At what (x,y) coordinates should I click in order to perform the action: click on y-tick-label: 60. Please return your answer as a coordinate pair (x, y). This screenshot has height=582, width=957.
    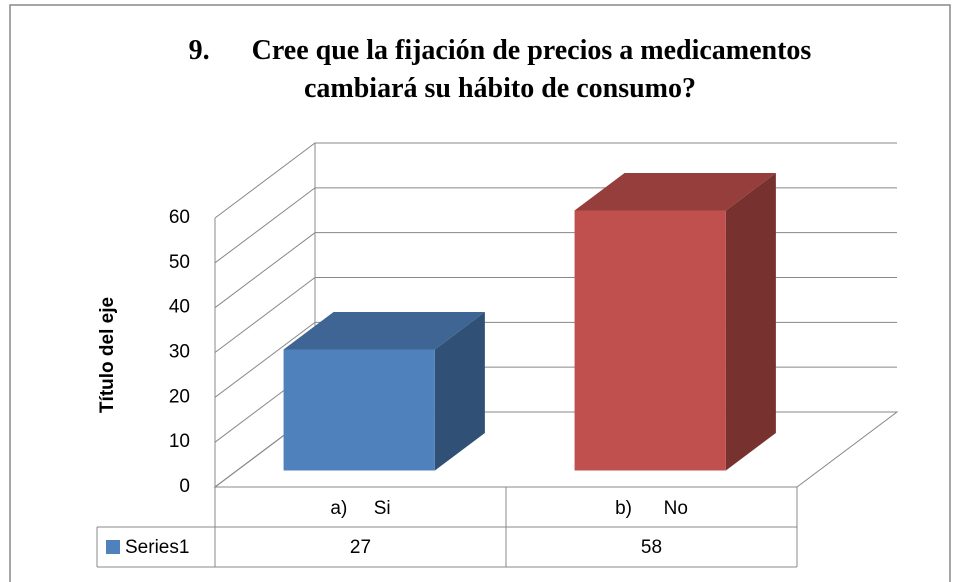
    Looking at the image, I should click on (179, 217).